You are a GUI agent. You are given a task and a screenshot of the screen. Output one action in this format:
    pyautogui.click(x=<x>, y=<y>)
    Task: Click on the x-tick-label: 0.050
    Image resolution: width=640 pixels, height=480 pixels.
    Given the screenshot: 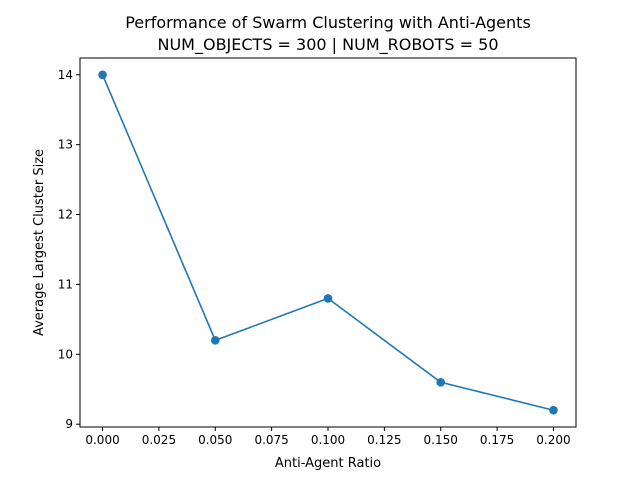 What is the action you would take?
    pyautogui.click(x=215, y=440)
    